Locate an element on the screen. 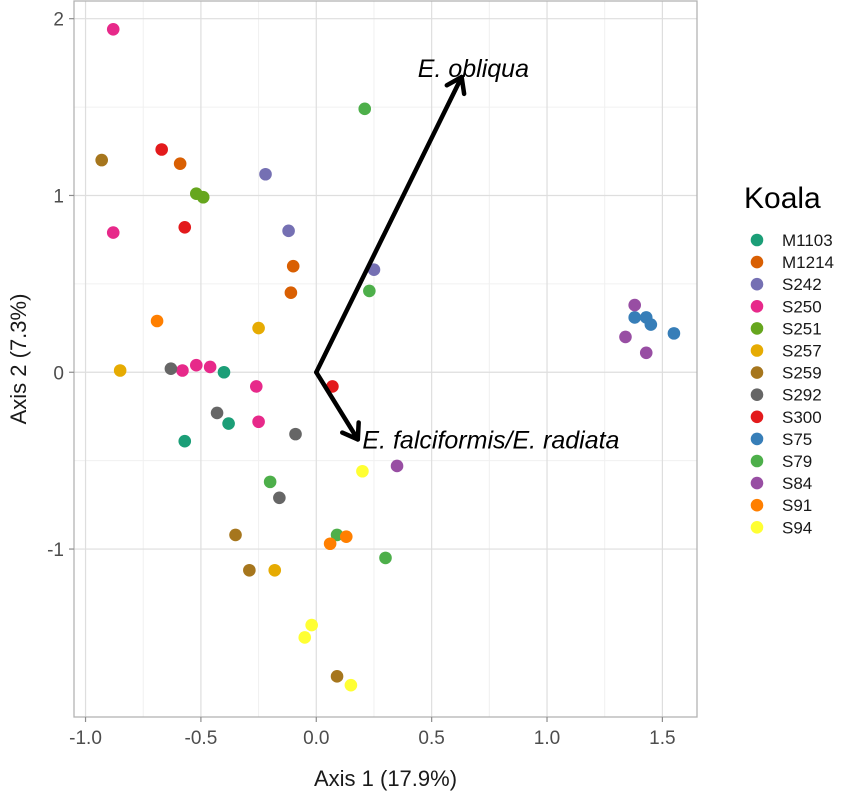 This screenshot has height=802, width=851. legend-title: Koala is located at coordinates (782, 198).